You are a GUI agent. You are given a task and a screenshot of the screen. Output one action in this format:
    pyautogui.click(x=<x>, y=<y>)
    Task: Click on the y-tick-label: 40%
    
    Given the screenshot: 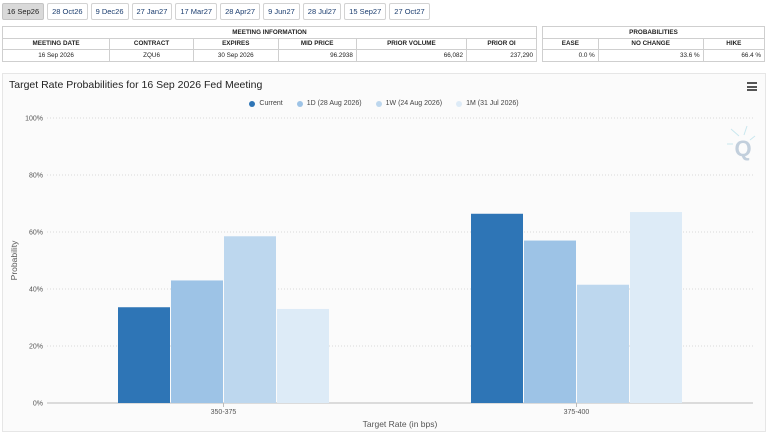 What is the action you would take?
    pyautogui.click(x=36, y=290)
    